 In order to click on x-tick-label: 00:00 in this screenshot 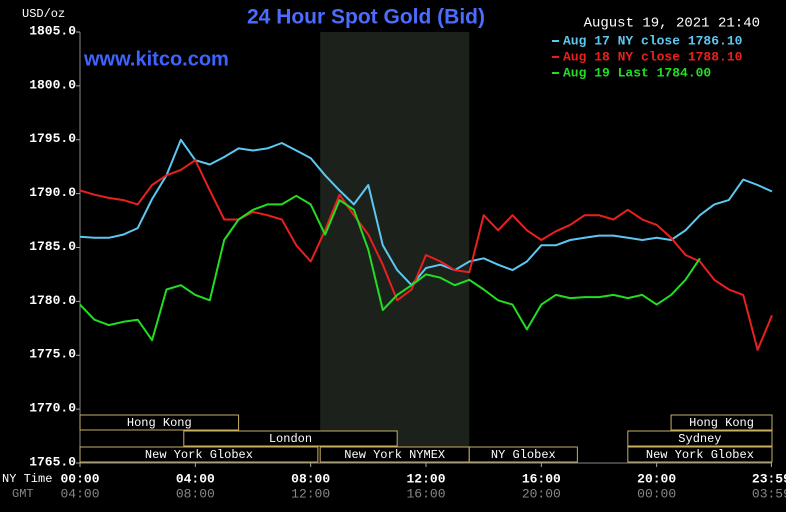, I will do `click(79, 478)`.